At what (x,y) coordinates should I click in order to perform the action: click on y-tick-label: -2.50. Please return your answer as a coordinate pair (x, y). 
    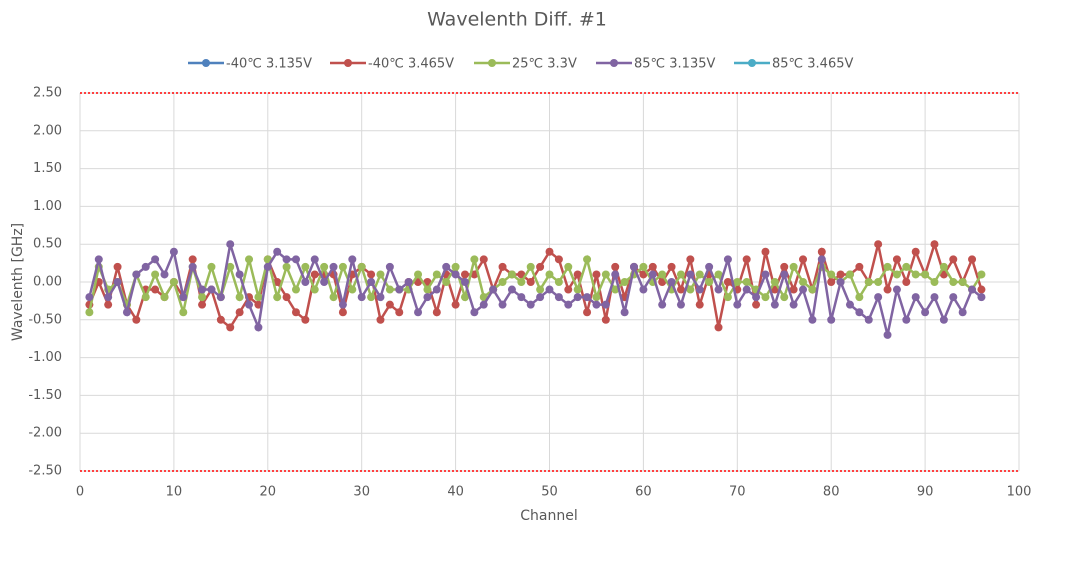
    Looking at the image, I should click on (45, 471).